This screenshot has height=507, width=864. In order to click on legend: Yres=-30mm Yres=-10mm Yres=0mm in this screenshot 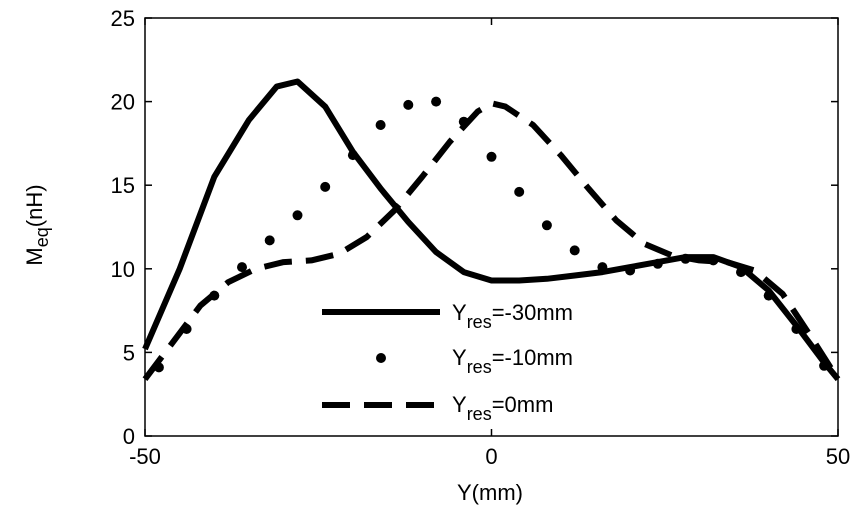, I will do `click(490, 359)`.